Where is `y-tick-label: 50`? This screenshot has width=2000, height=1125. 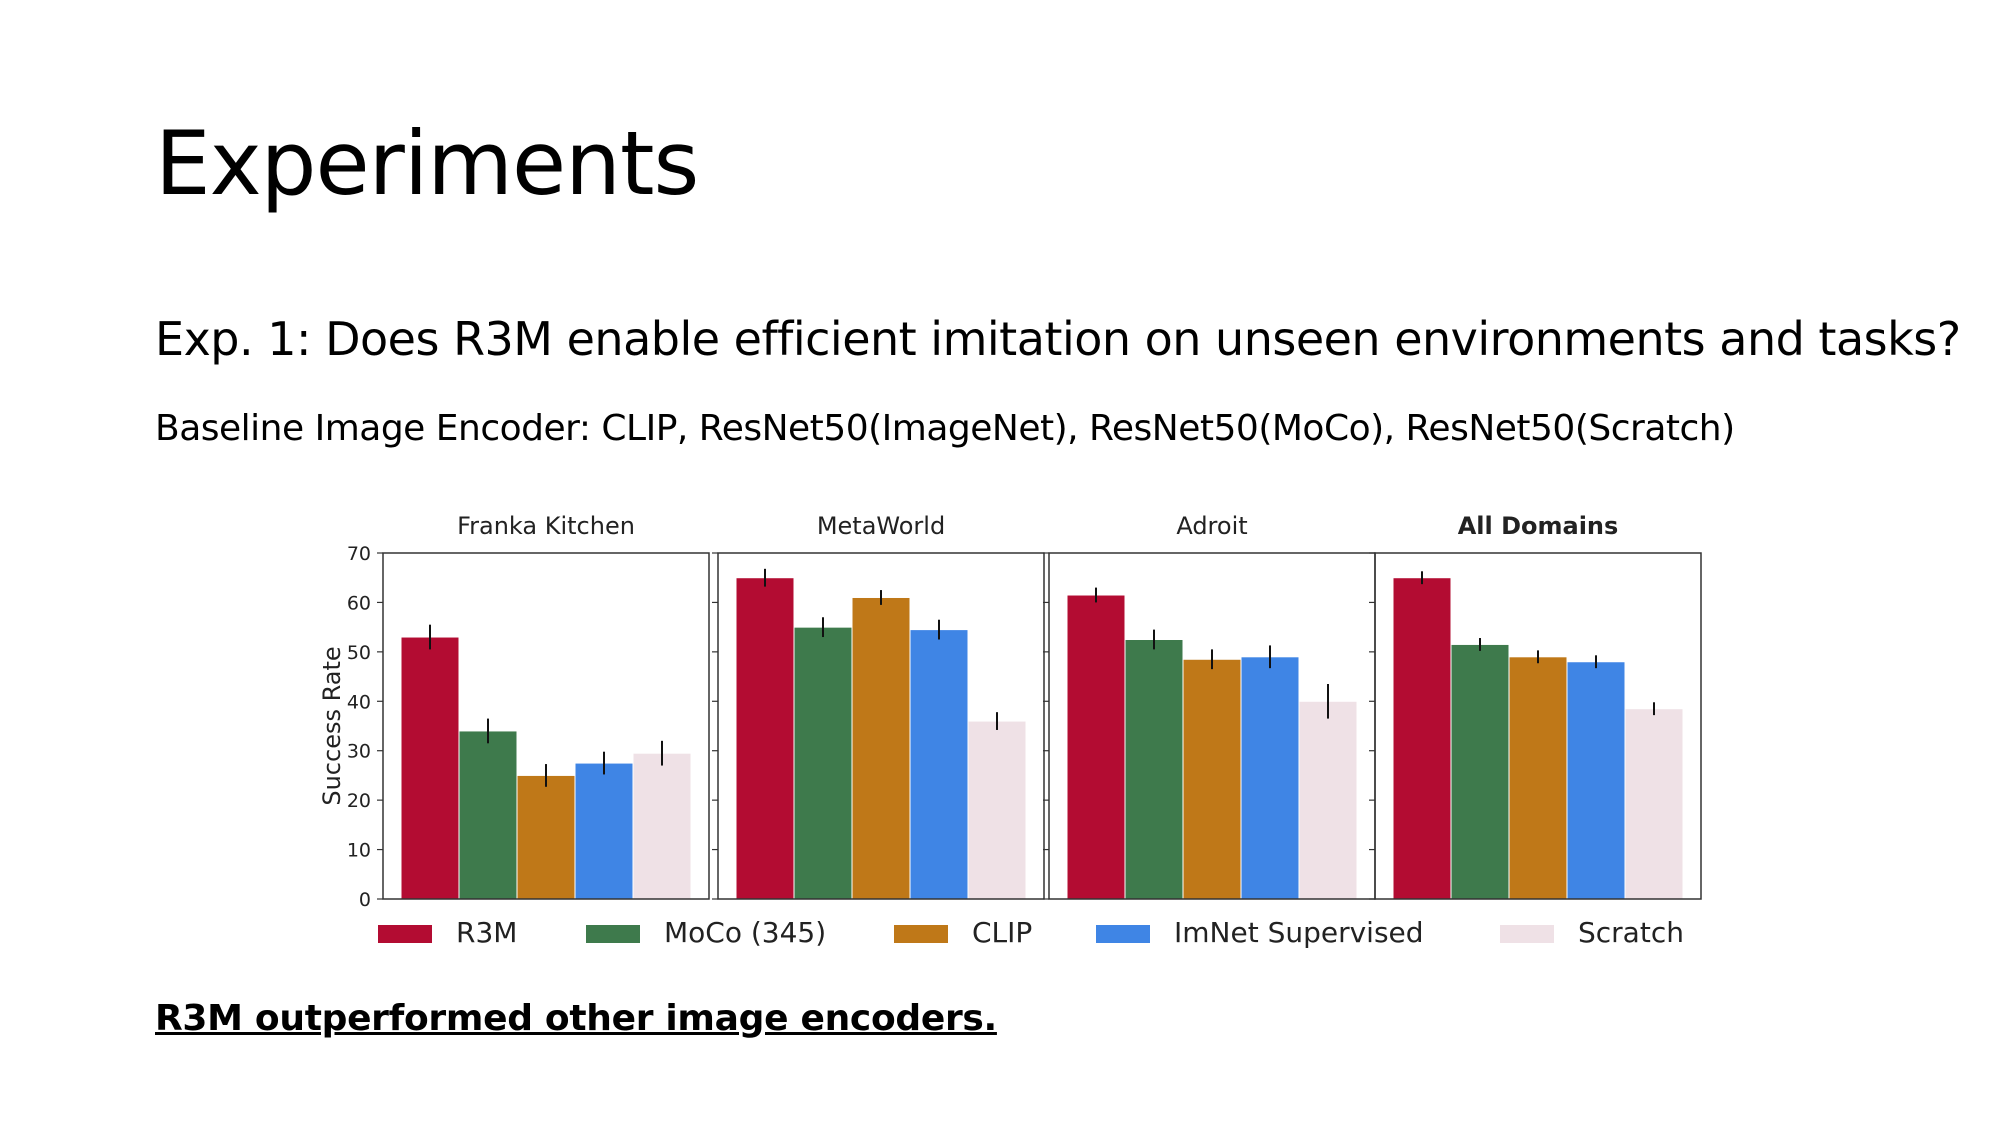
y-tick-label: 50 is located at coordinates (359, 653).